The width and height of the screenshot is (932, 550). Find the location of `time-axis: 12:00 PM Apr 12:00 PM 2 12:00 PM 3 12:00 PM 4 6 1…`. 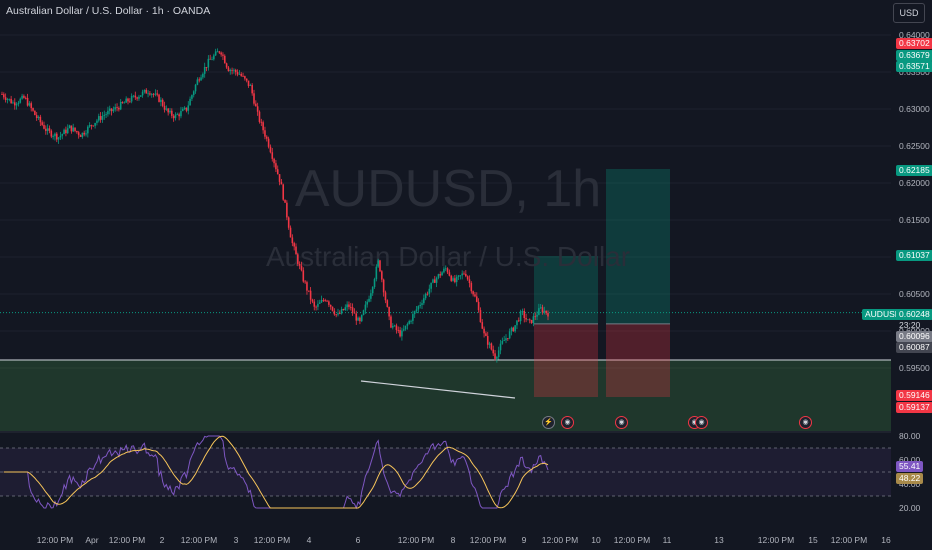

time-axis: 12:00 PM Apr 12:00 PM 2 12:00 PM 3 12:00 PM 4 6 1… is located at coordinates (464, 540).